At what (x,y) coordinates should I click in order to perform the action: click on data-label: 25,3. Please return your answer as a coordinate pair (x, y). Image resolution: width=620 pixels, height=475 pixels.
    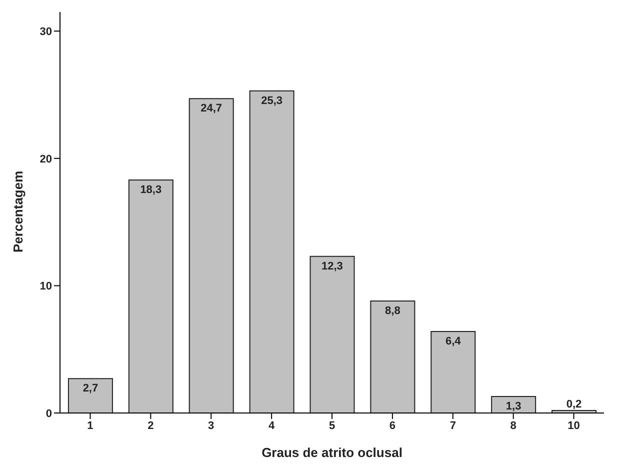
    Looking at the image, I should click on (272, 100).